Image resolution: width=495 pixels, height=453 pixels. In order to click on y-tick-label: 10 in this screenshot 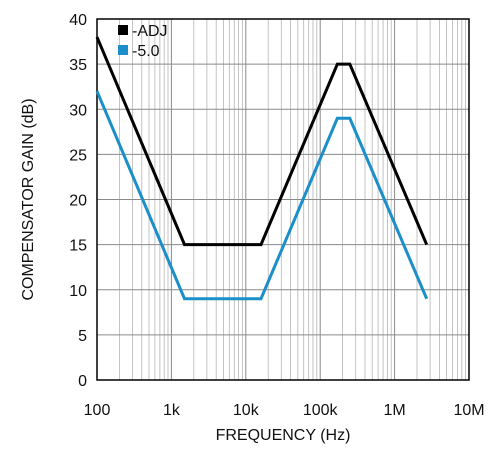, I will do `click(78, 291)`.